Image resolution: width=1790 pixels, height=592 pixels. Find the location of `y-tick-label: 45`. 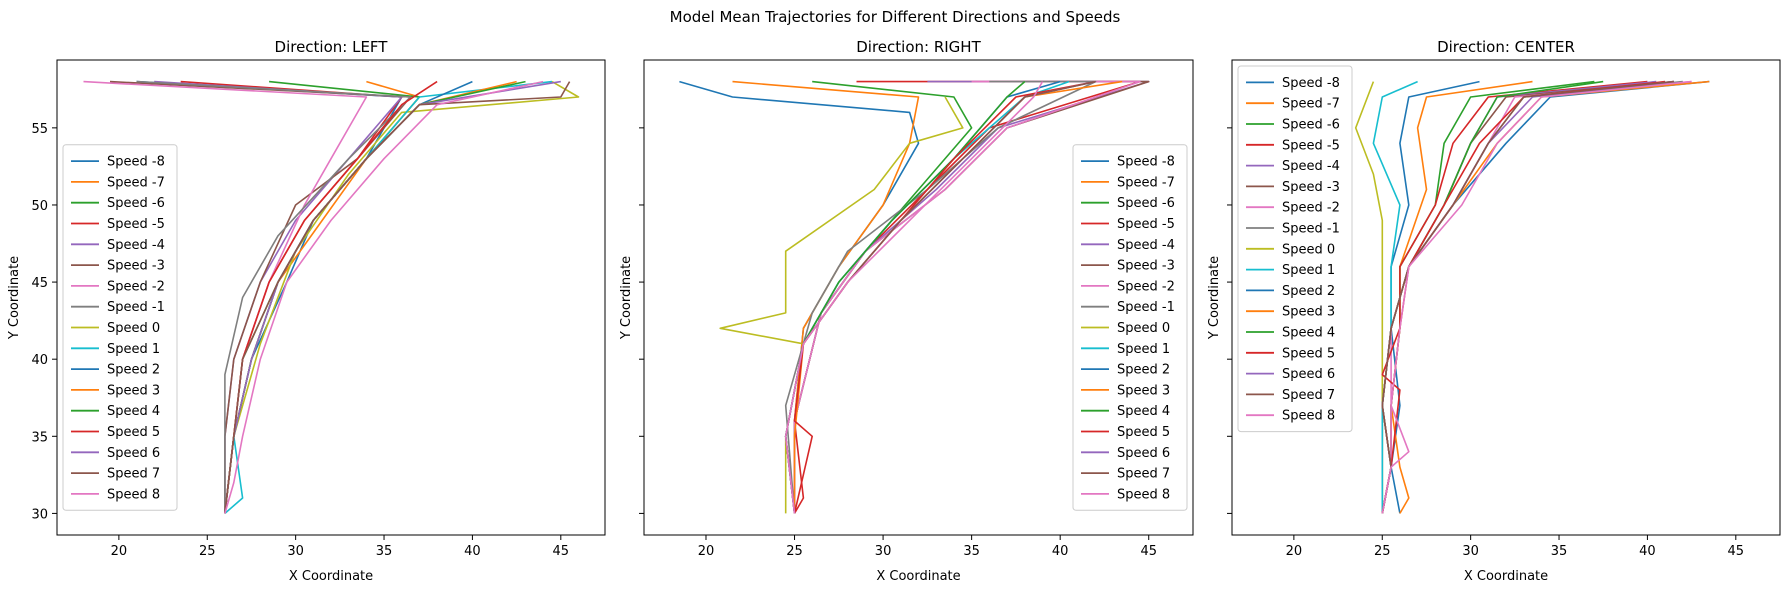

y-tick-label: 45 is located at coordinates (39, 283).